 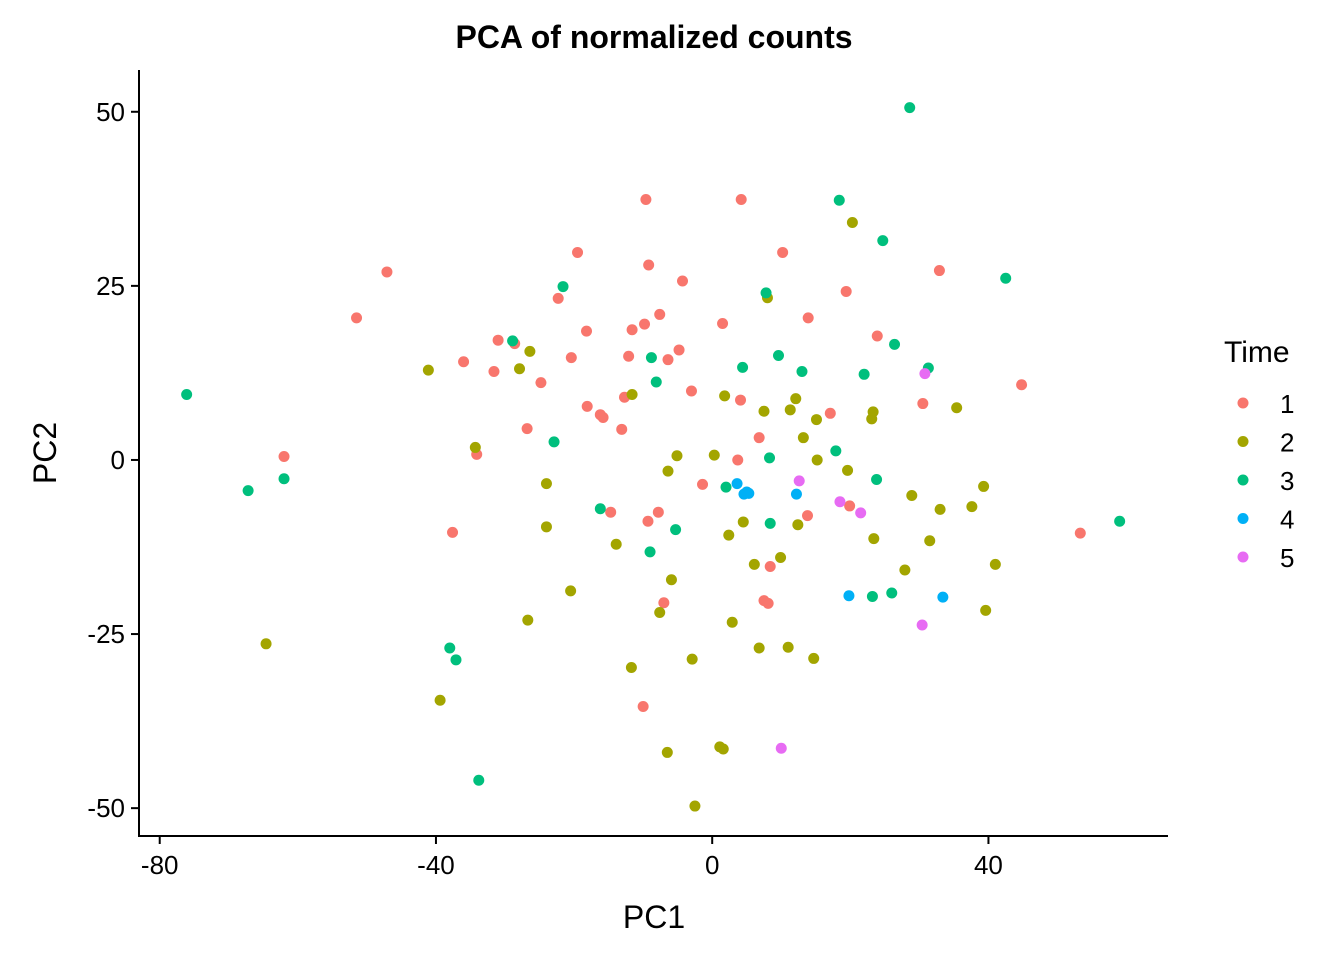 What do you see at coordinates (988, 865) in the screenshot?
I see `x-tick-label: 40` at bounding box center [988, 865].